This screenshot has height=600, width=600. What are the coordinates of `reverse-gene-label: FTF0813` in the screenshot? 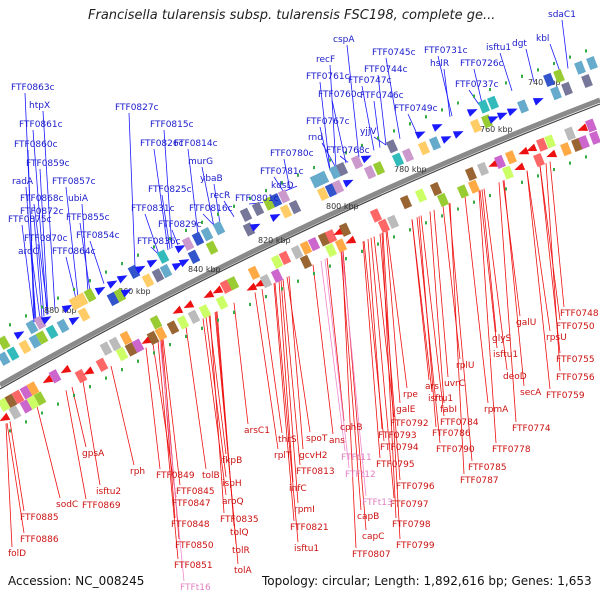 It's located at (315, 472).